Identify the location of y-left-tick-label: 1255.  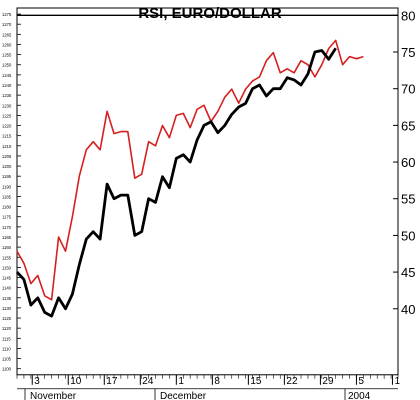
(7, 55).